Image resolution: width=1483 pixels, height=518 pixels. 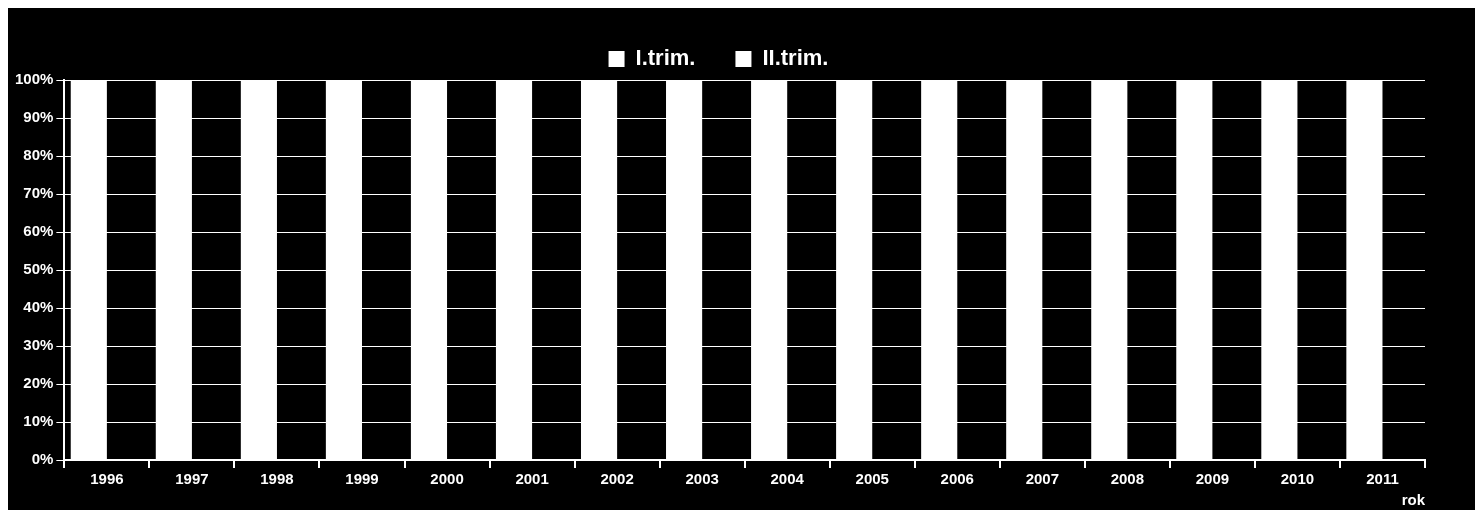 What do you see at coordinates (38, 383) in the screenshot?
I see `y-tick-label: 20%` at bounding box center [38, 383].